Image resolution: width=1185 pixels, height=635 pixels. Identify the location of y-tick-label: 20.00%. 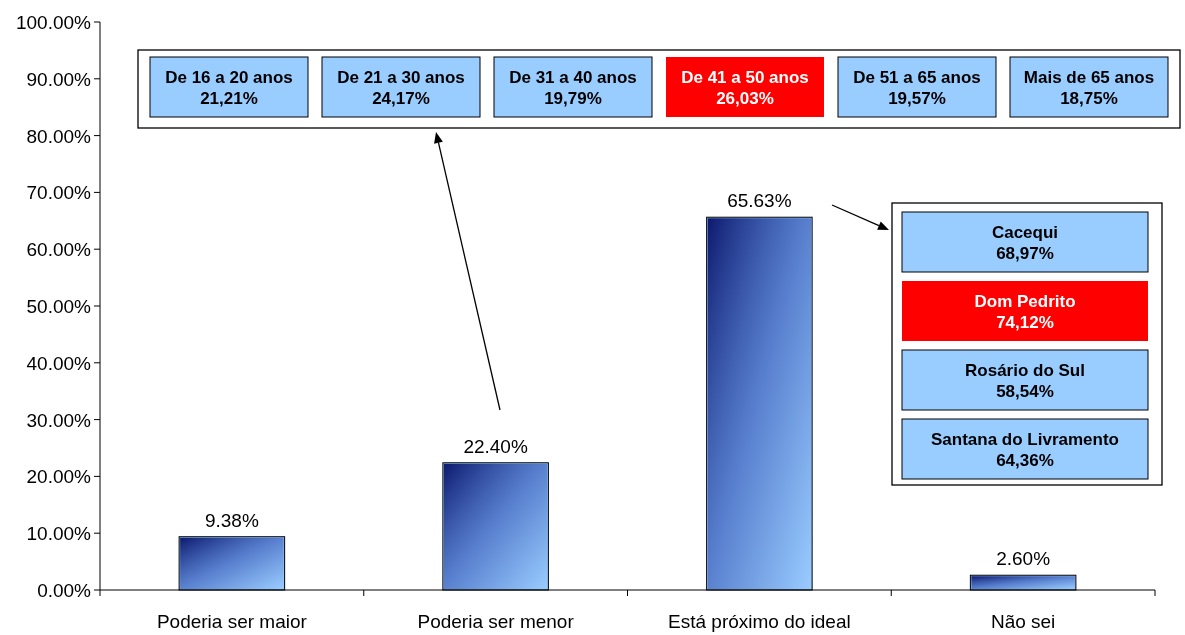
(59, 477).